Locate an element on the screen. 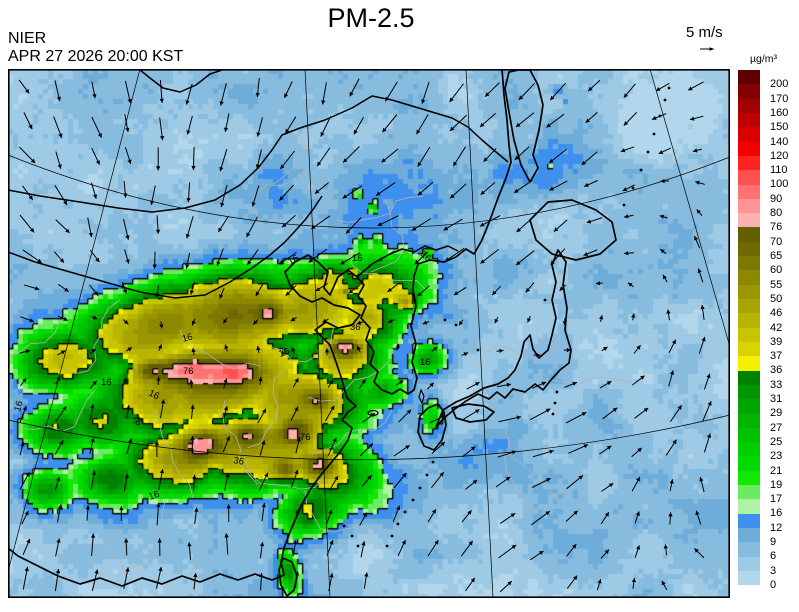 Image resolution: width=799 pixels, height=612 pixels. legend-tick-label: 39 is located at coordinates (776, 341).